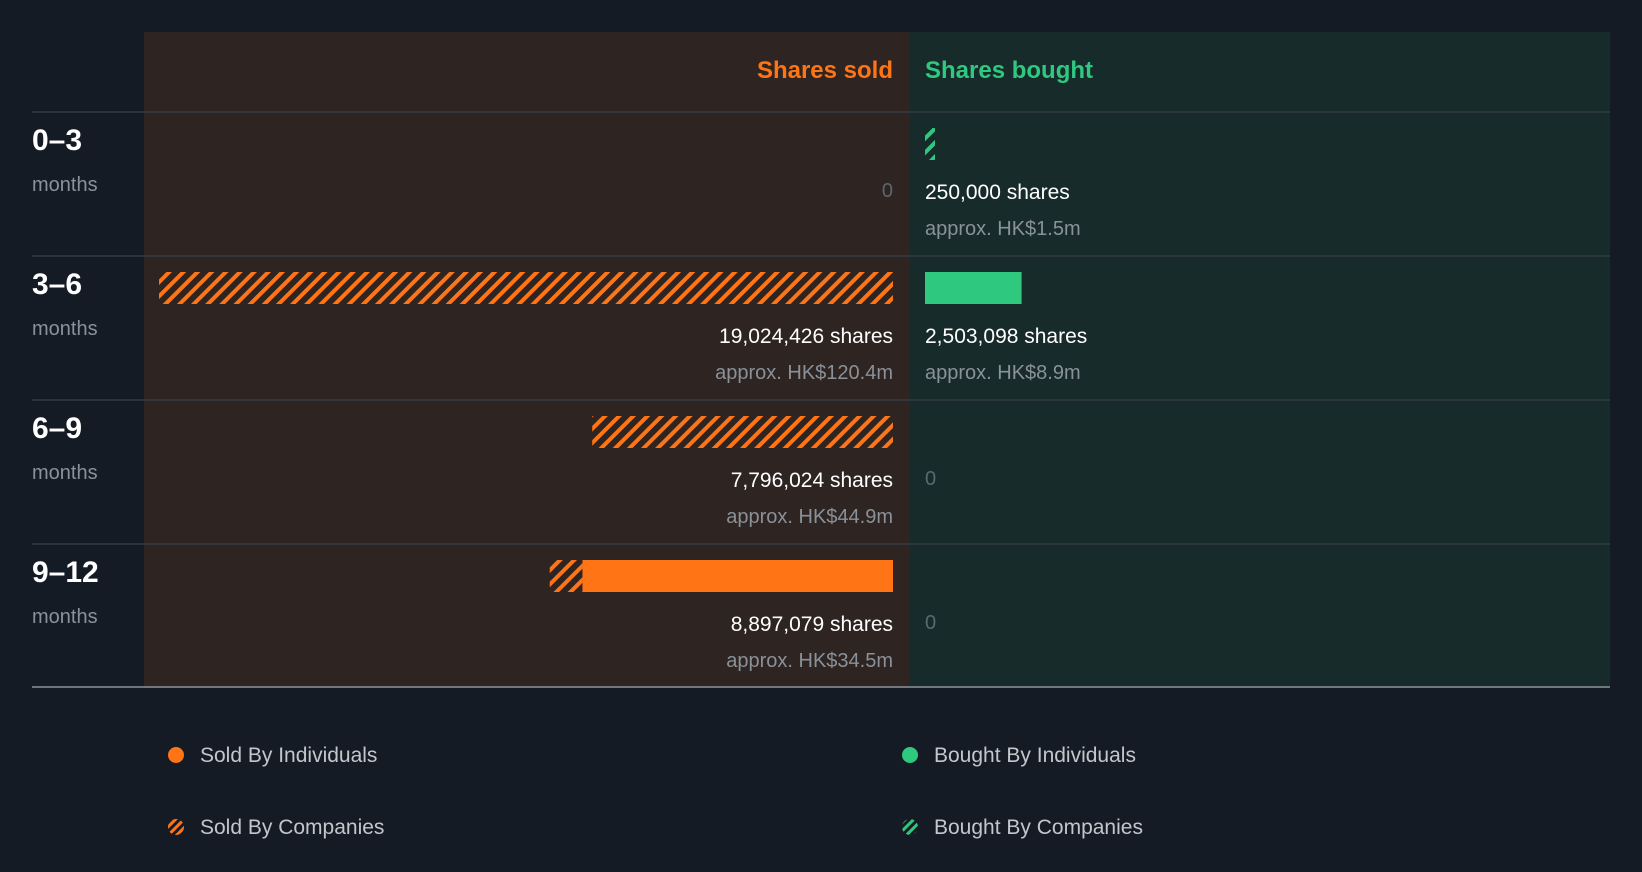 Image resolution: width=1642 pixels, height=872 pixels. What do you see at coordinates (809, 661) in the screenshot?
I see `sold-approx-value: approx. HK$34.5m` at bounding box center [809, 661].